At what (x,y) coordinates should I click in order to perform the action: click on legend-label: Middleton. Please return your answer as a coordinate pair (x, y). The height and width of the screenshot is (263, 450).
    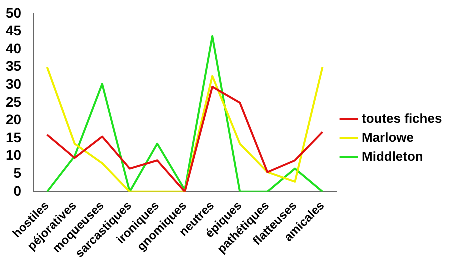
    Looking at the image, I should click on (393, 156).